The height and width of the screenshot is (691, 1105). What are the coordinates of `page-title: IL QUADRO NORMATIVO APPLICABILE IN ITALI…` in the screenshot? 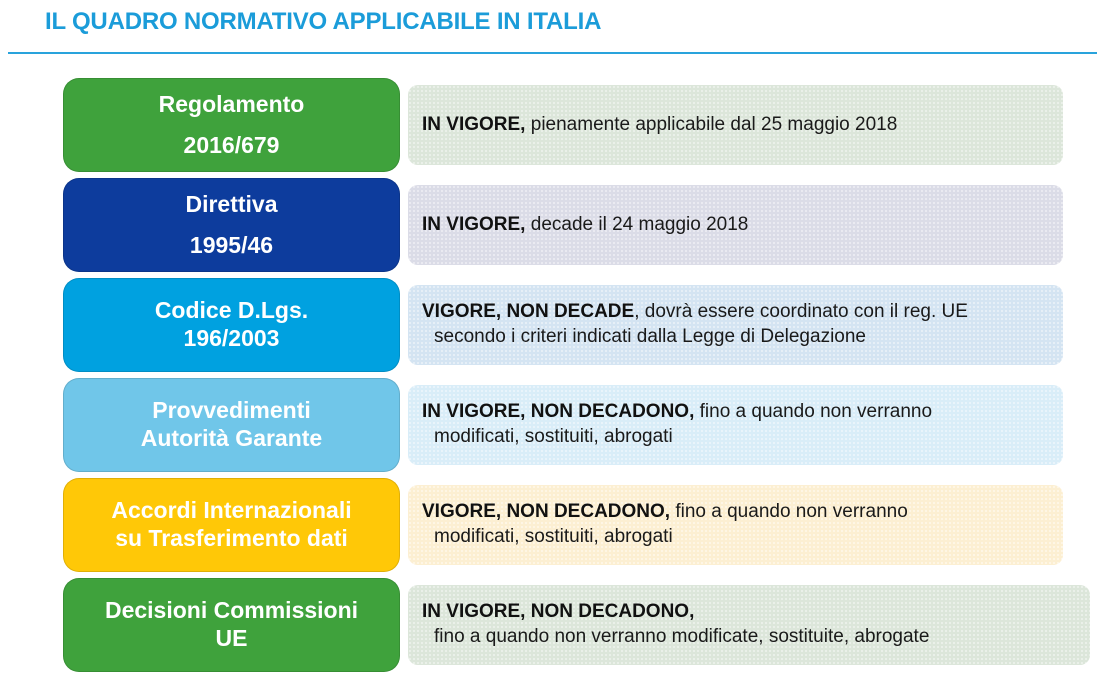 It's located at (323, 21).